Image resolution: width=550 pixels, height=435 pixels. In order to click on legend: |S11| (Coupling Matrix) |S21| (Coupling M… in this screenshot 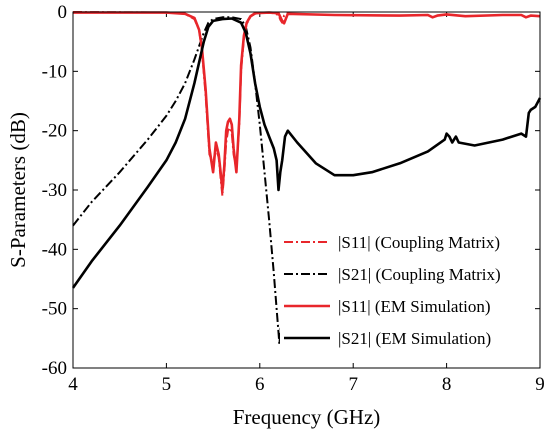, I will do `click(405, 290)`.